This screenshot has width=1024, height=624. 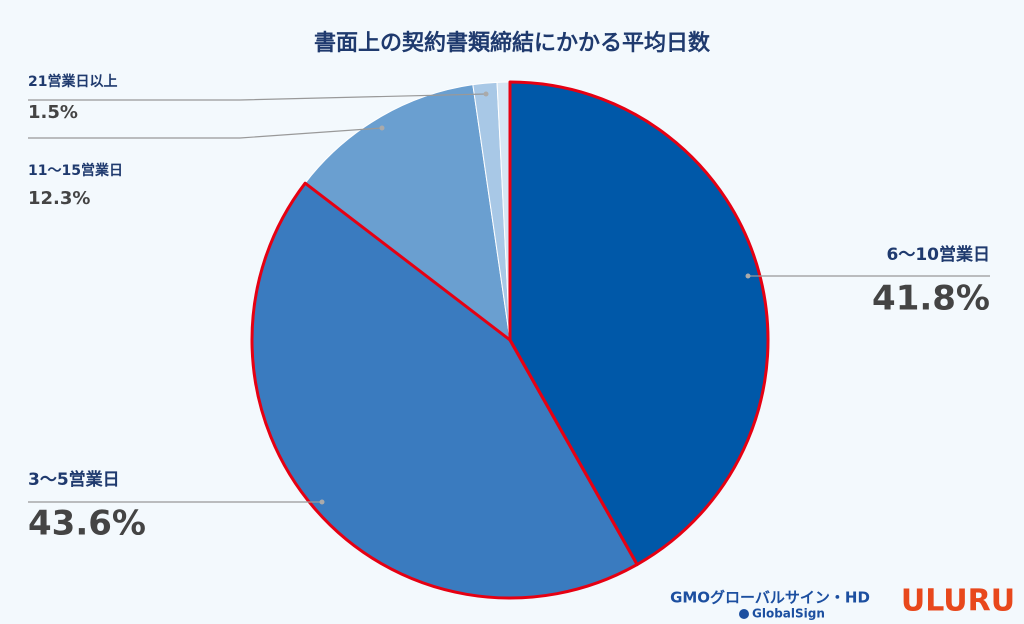 What do you see at coordinates (931, 299) in the screenshot?
I see `value-label: 41.8%` at bounding box center [931, 299].